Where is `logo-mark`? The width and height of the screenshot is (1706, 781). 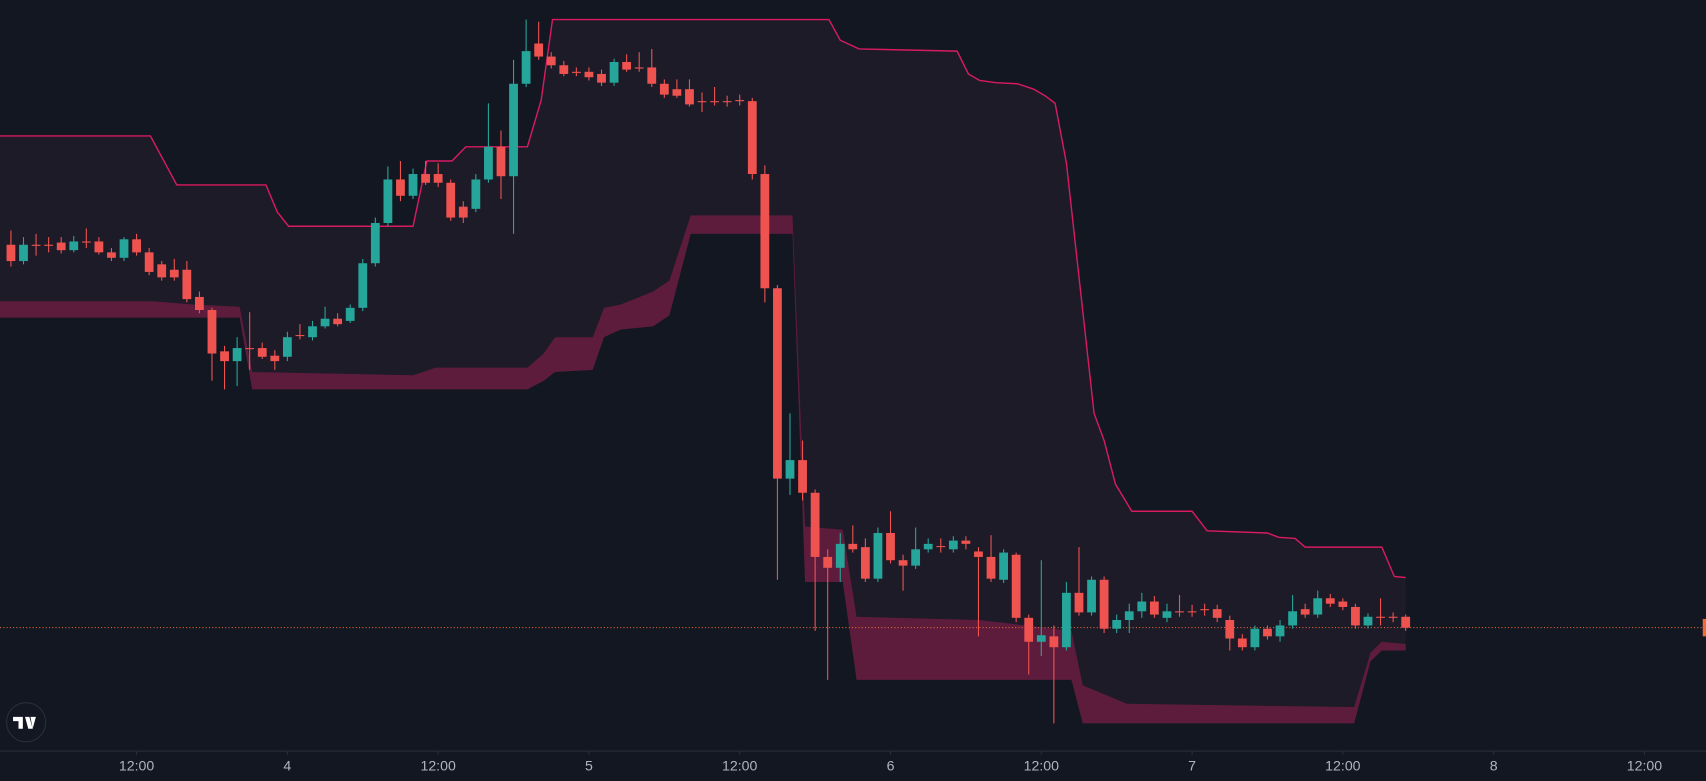 logo-mark is located at coordinates (24, 722).